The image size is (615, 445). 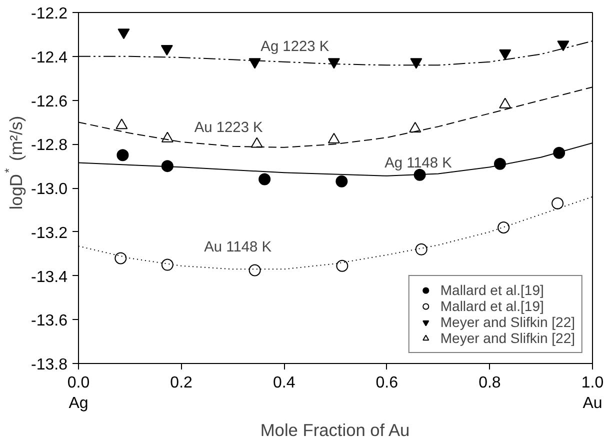 What do you see at coordinates (238, 247) in the screenshot?
I see `annotation: Au 1148 K` at bounding box center [238, 247].